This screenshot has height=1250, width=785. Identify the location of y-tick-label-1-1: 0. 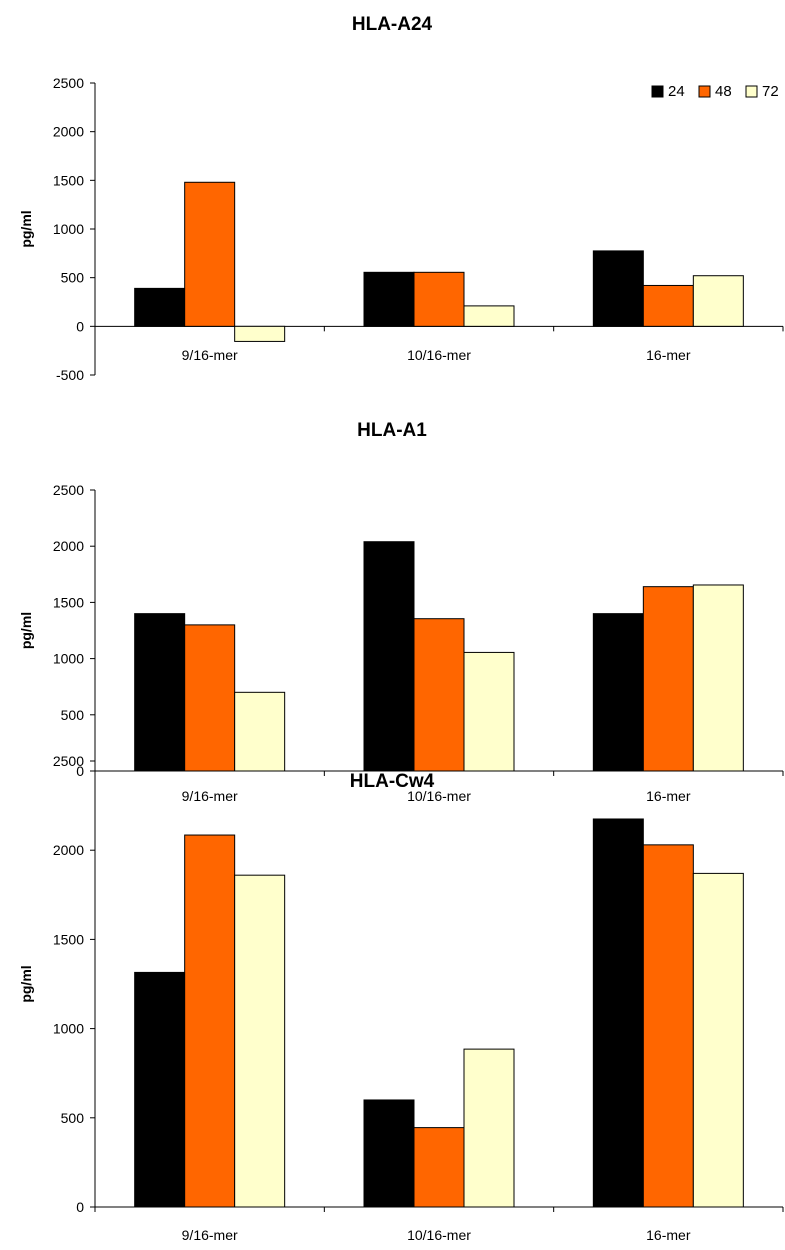
(80, 326).